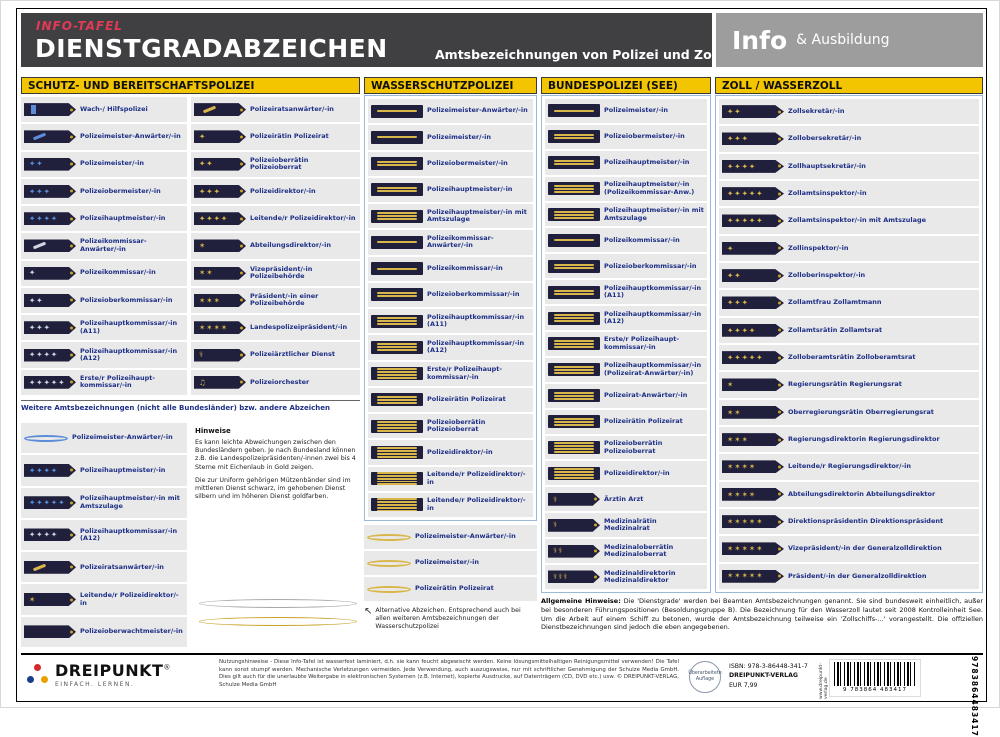 This screenshot has height=737, width=1000. What do you see at coordinates (220, 382) in the screenshot?
I see `epaulette-icon: ♫` at bounding box center [220, 382].